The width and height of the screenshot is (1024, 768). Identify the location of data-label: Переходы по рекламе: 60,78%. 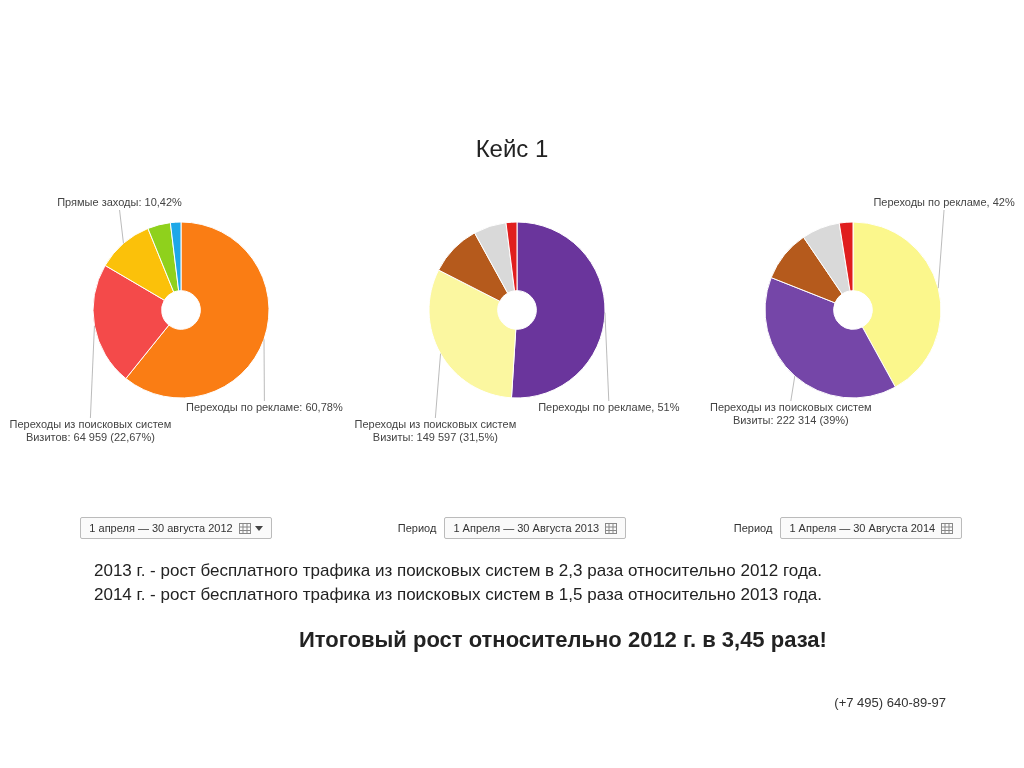
(264, 407).